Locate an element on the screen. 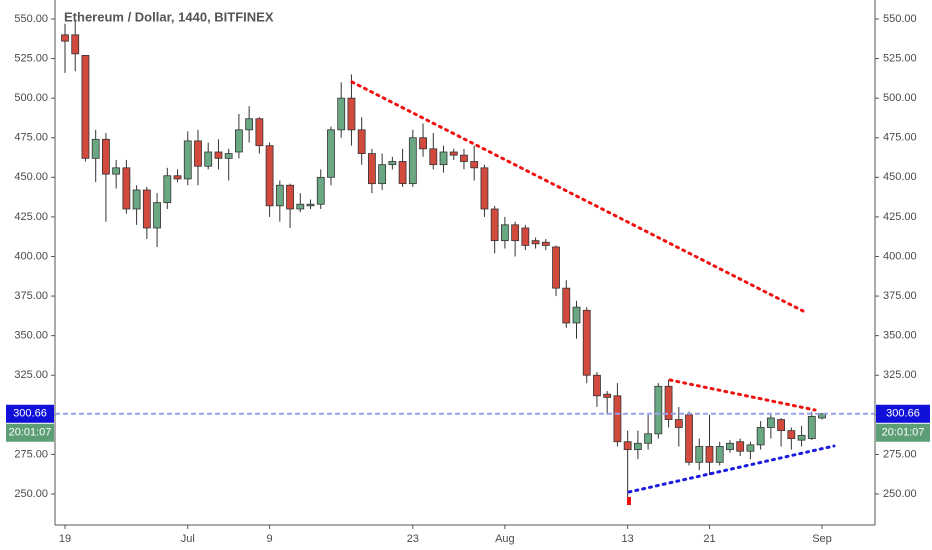 Image resolution: width=932 pixels, height=550 pixels. y-tick-label: 350.00 is located at coordinates (31, 336).